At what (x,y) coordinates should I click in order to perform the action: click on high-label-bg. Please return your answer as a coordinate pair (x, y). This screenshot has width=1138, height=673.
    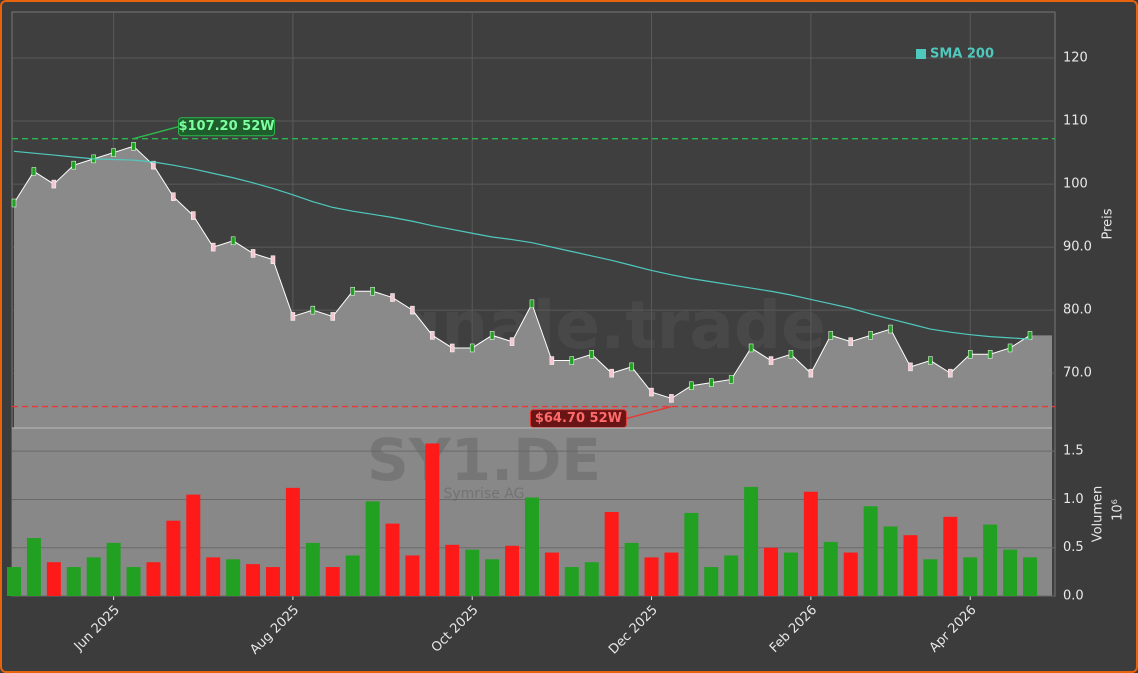
    Looking at the image, I should click on (227, 127).